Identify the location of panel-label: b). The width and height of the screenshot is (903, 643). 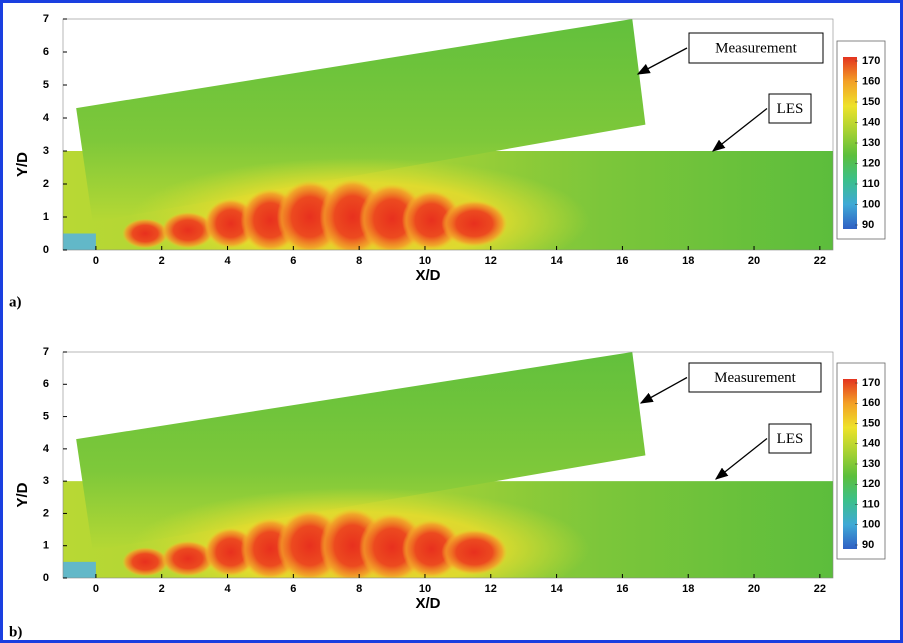
(15, 632).